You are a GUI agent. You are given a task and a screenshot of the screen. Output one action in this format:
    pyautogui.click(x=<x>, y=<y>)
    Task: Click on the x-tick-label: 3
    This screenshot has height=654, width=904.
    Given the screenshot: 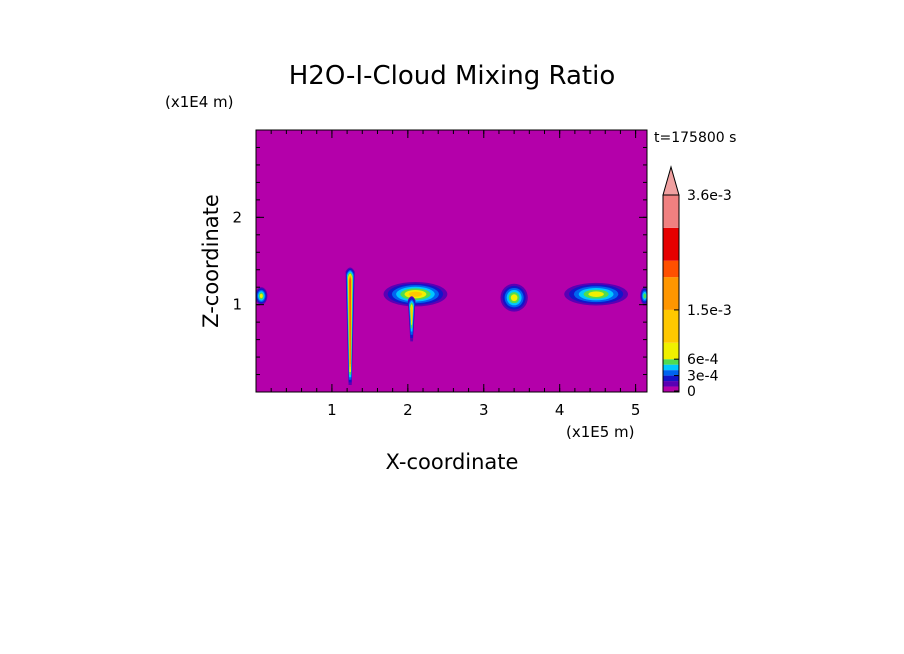 What is the action you would take?
    pyautogui.click(x=484, y=410)
    